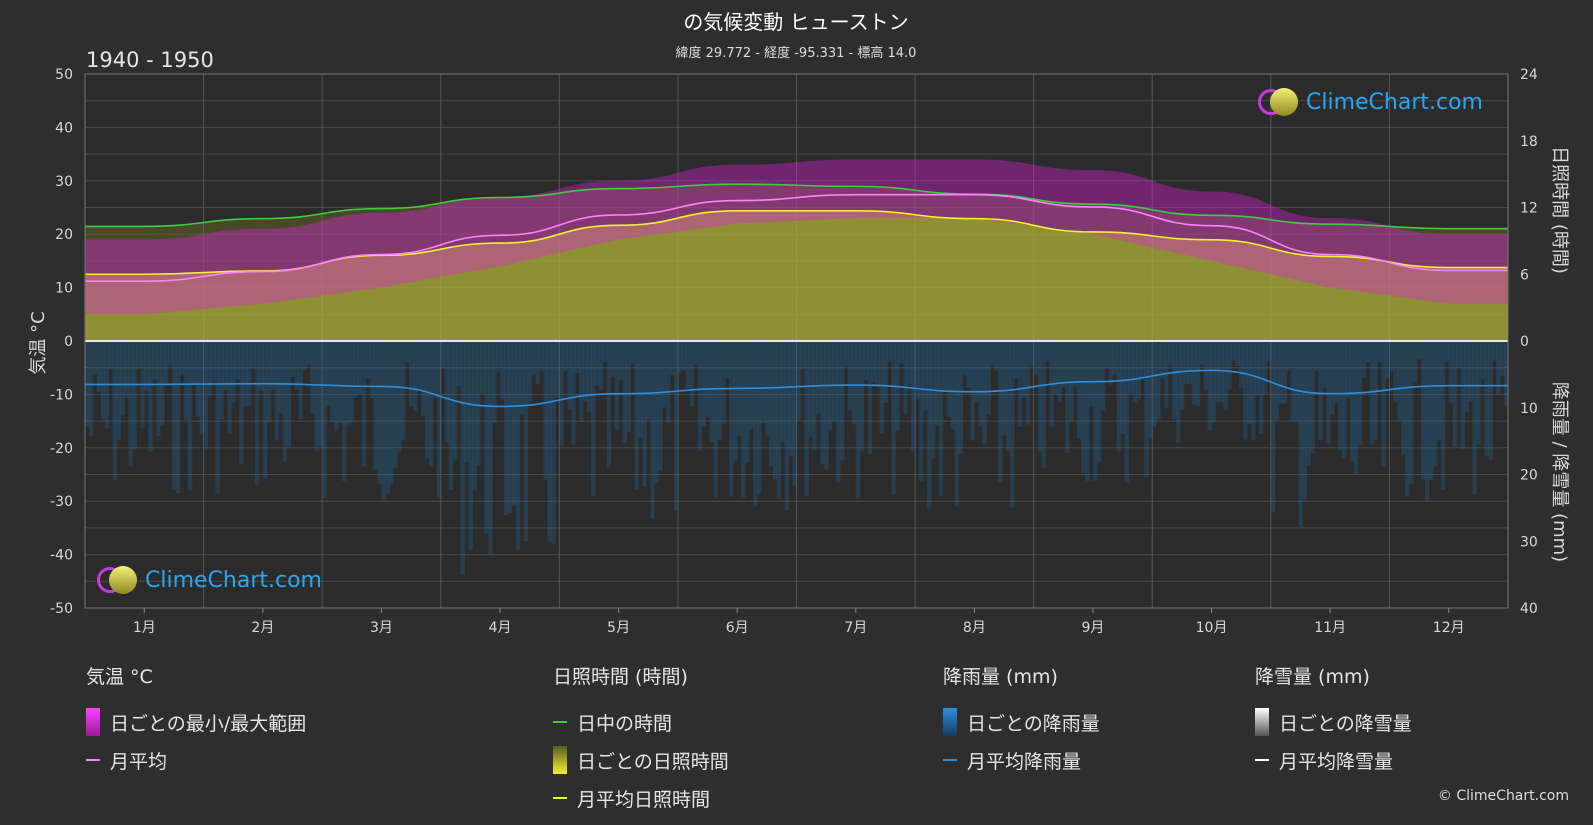 This screenshot has height=825, width=1593. What do you see at coordinates (1262, 760) in the screenshot?
I see `snow-avg-swatch` at bounding box center [1262, 760].